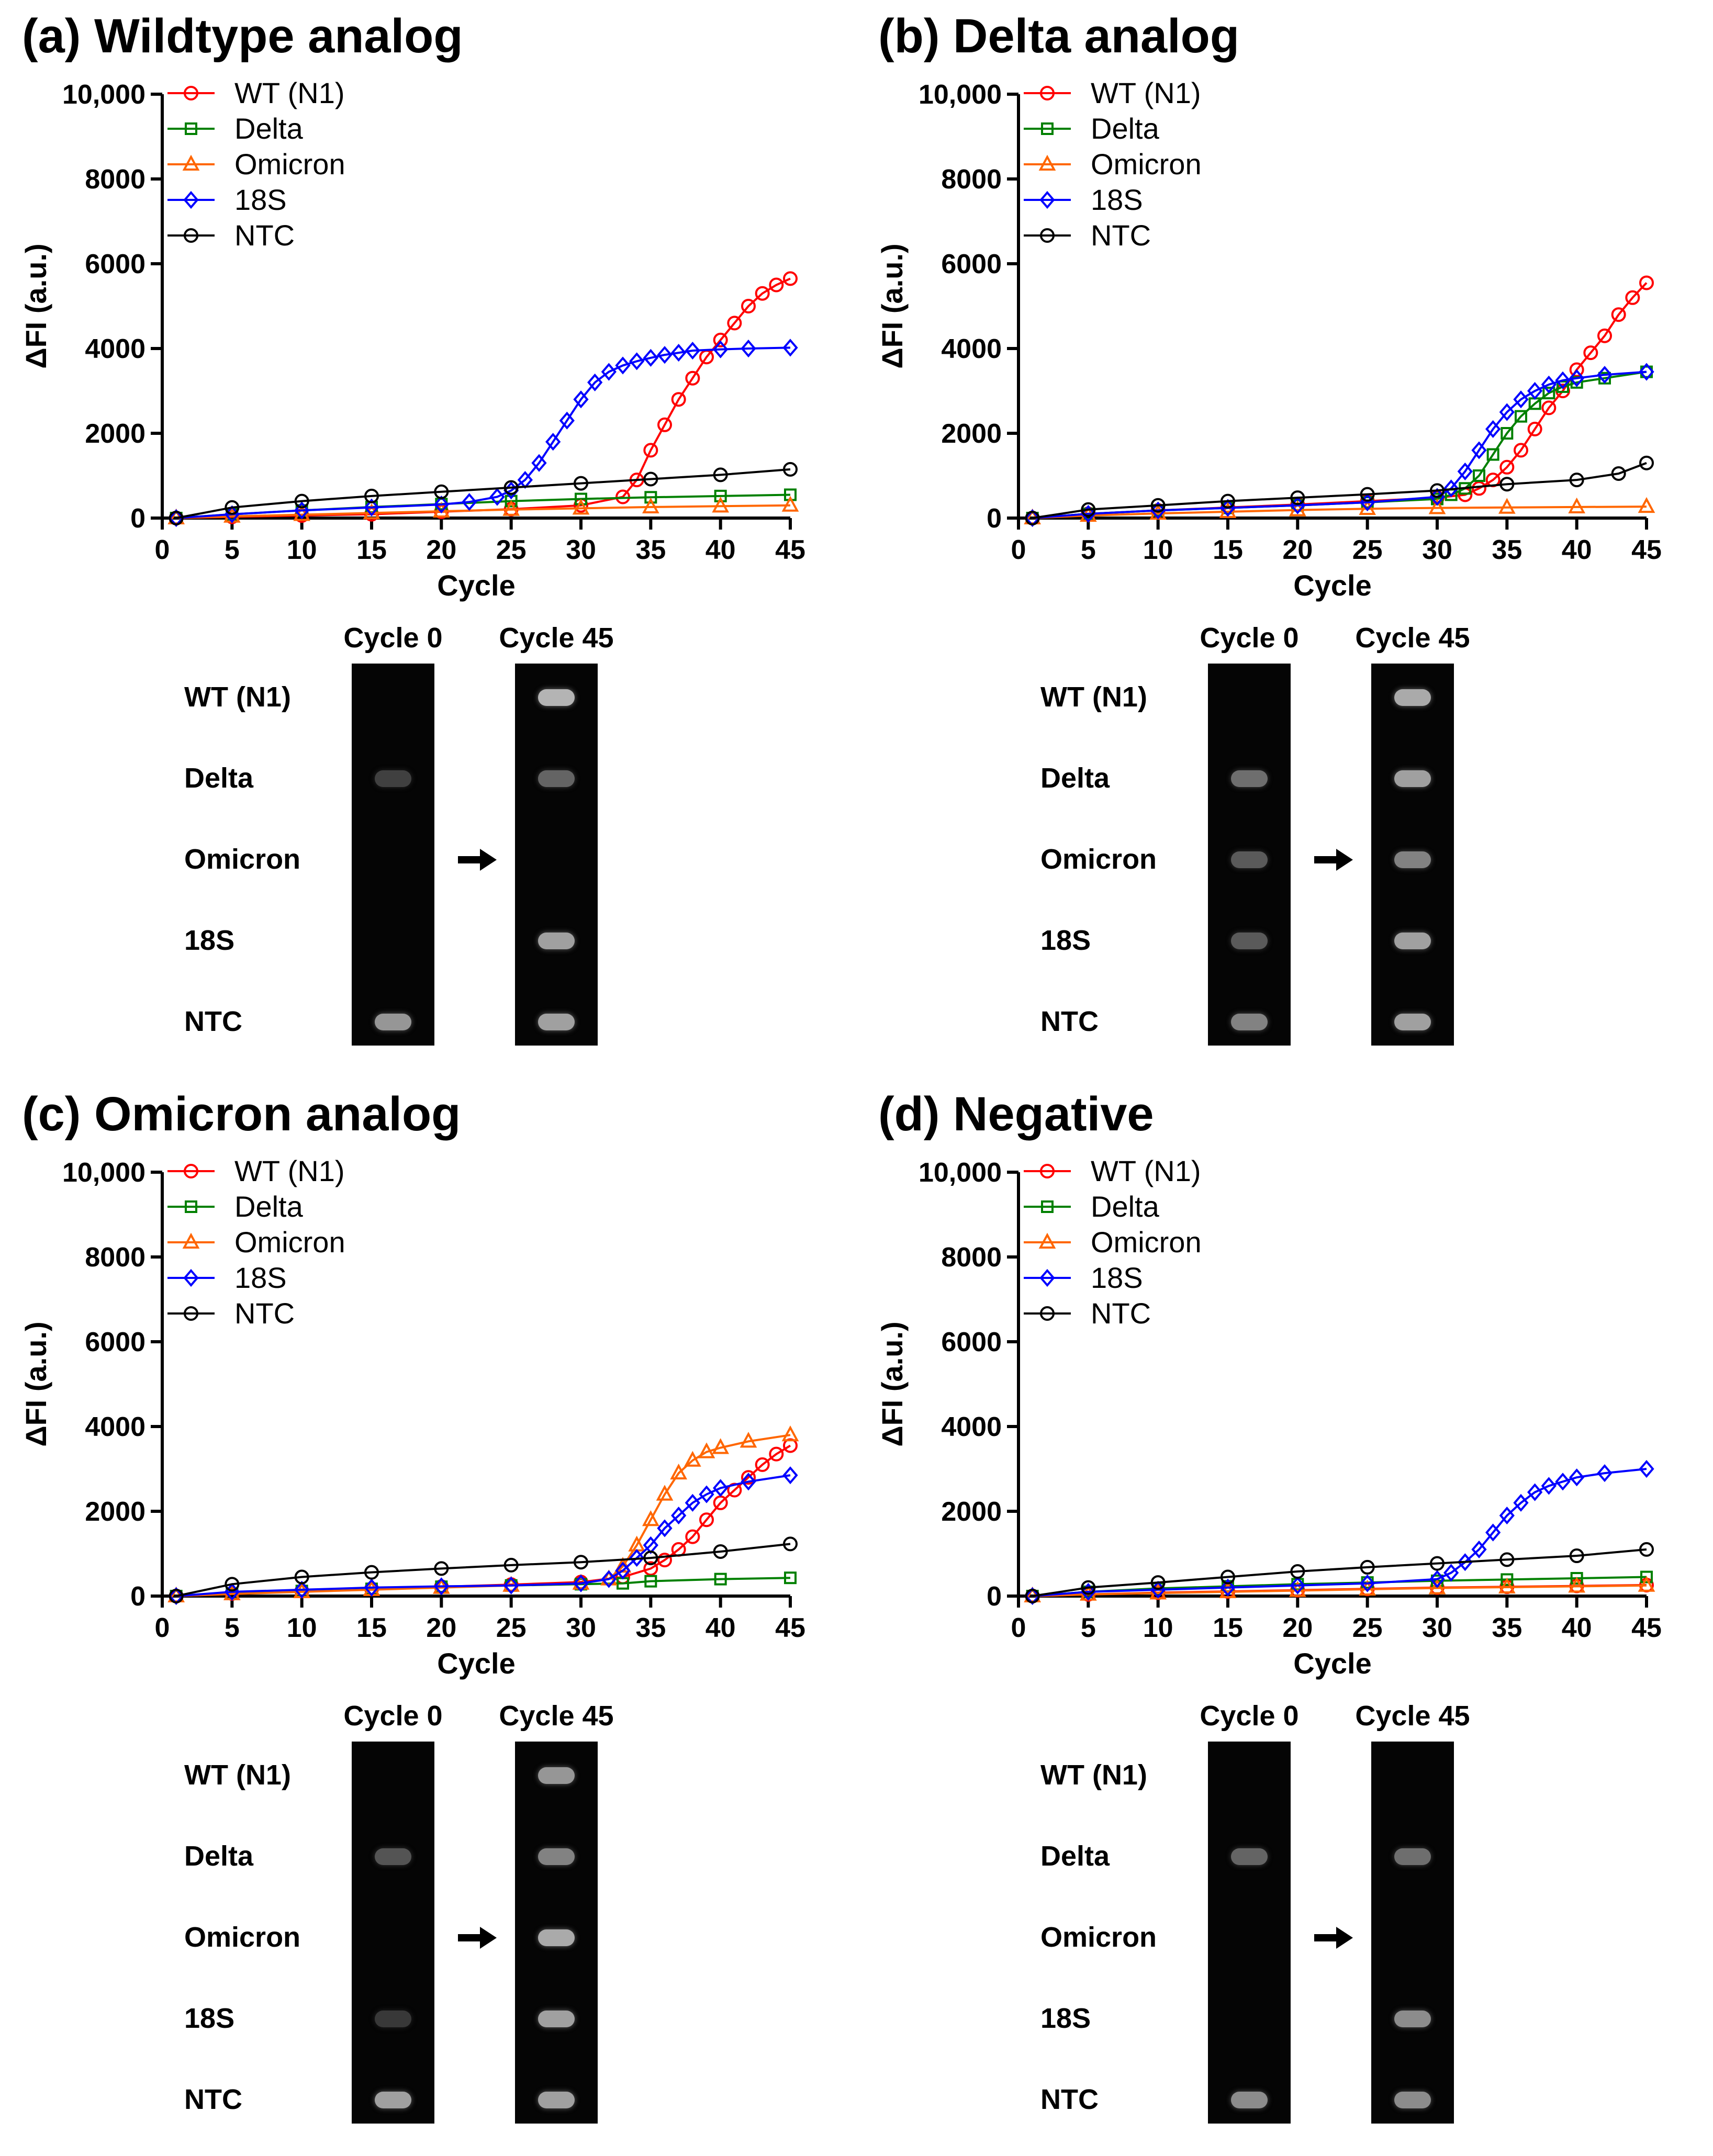  Describe the element at coordinates (1094, 697) in the screenshot. I see `gel-row-label: WT (N1)` at that location.